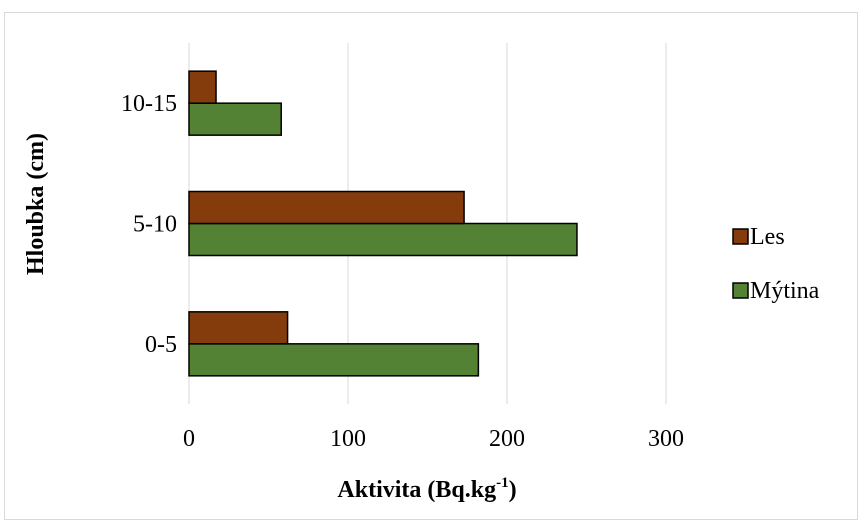 This screenshot has height=526, width=864. Describe the element at coordinates (776, 264) in the screenshot. I see `legend: Les Mýtina` at that location.